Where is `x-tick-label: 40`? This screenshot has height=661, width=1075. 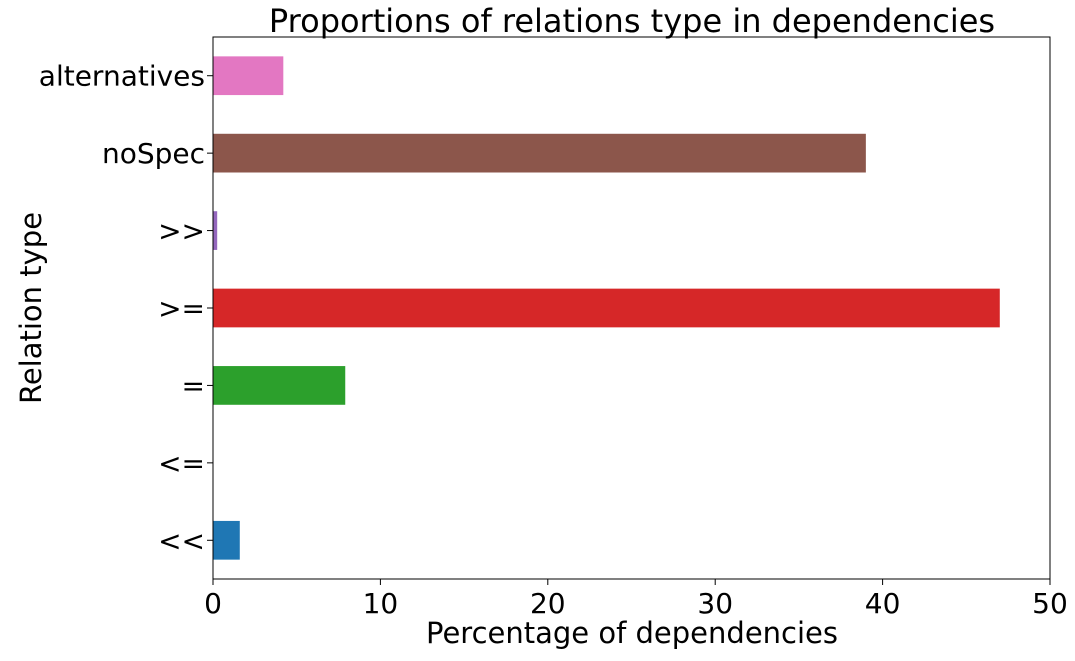 x-tick-label: 40 is located at coordinates (883, 603).